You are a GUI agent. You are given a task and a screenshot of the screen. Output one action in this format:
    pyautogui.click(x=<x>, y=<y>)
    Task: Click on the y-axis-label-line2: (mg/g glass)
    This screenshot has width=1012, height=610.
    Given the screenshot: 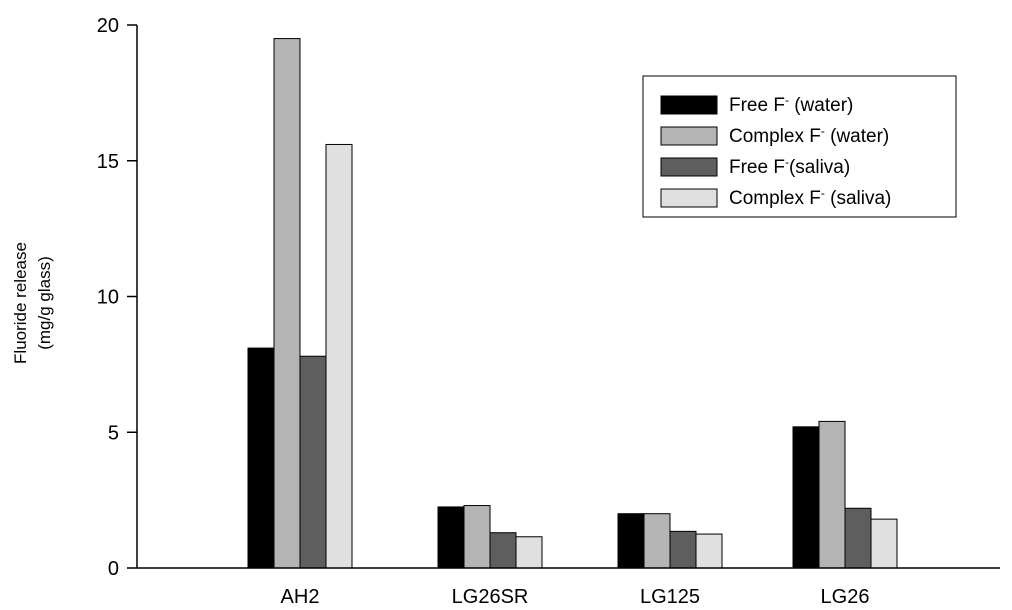 What is the action you would take?
    pyautogui.click(x=44, y=303)
    